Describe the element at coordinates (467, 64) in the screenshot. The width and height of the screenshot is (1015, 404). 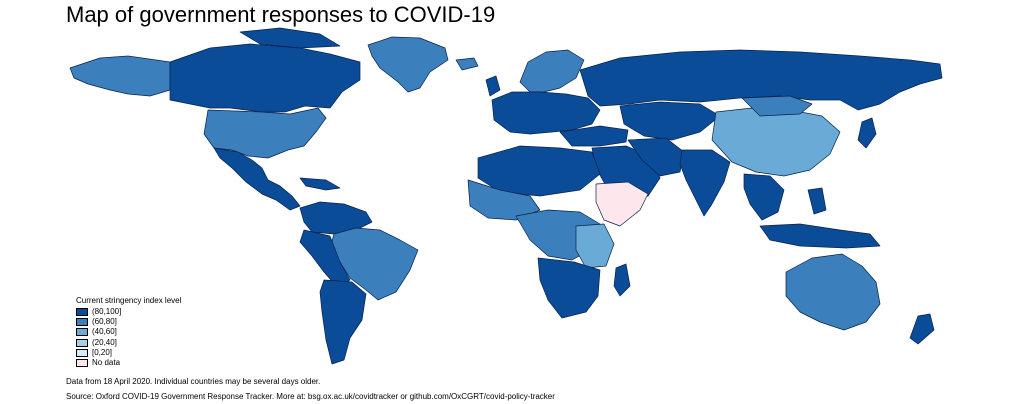
I see `region-iceland` at that location.